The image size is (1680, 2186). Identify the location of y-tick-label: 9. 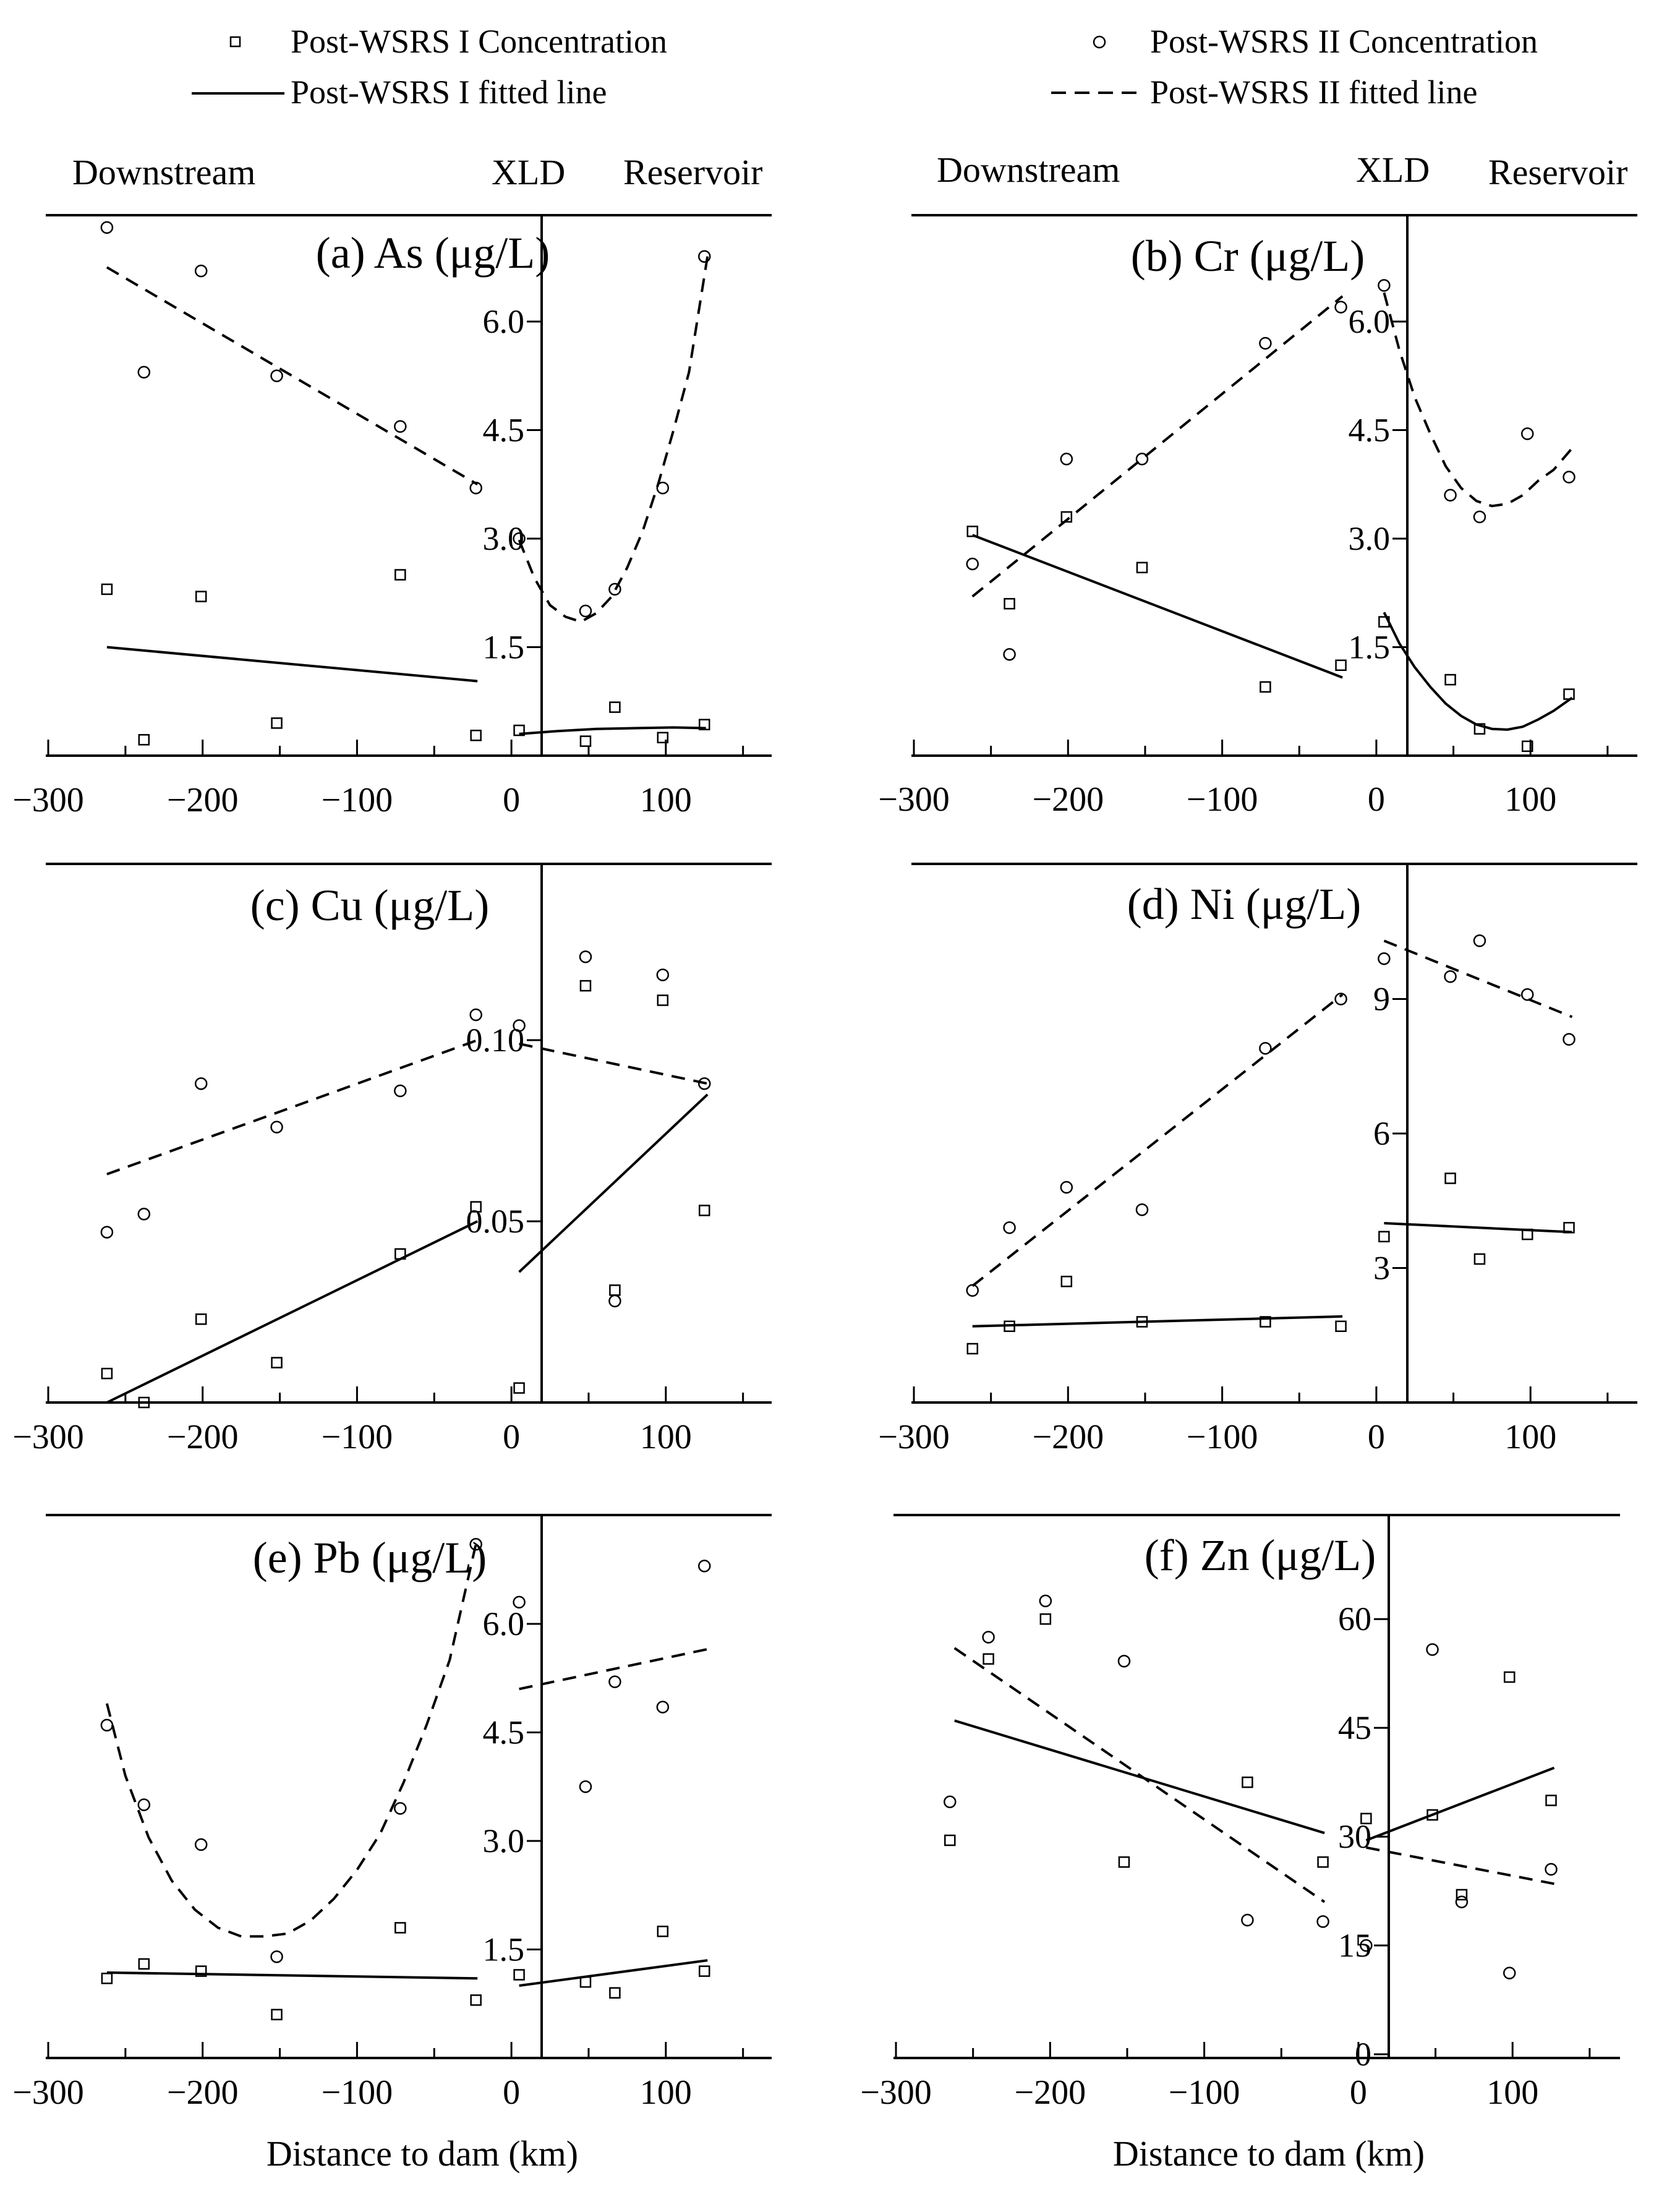
(1381, 999).